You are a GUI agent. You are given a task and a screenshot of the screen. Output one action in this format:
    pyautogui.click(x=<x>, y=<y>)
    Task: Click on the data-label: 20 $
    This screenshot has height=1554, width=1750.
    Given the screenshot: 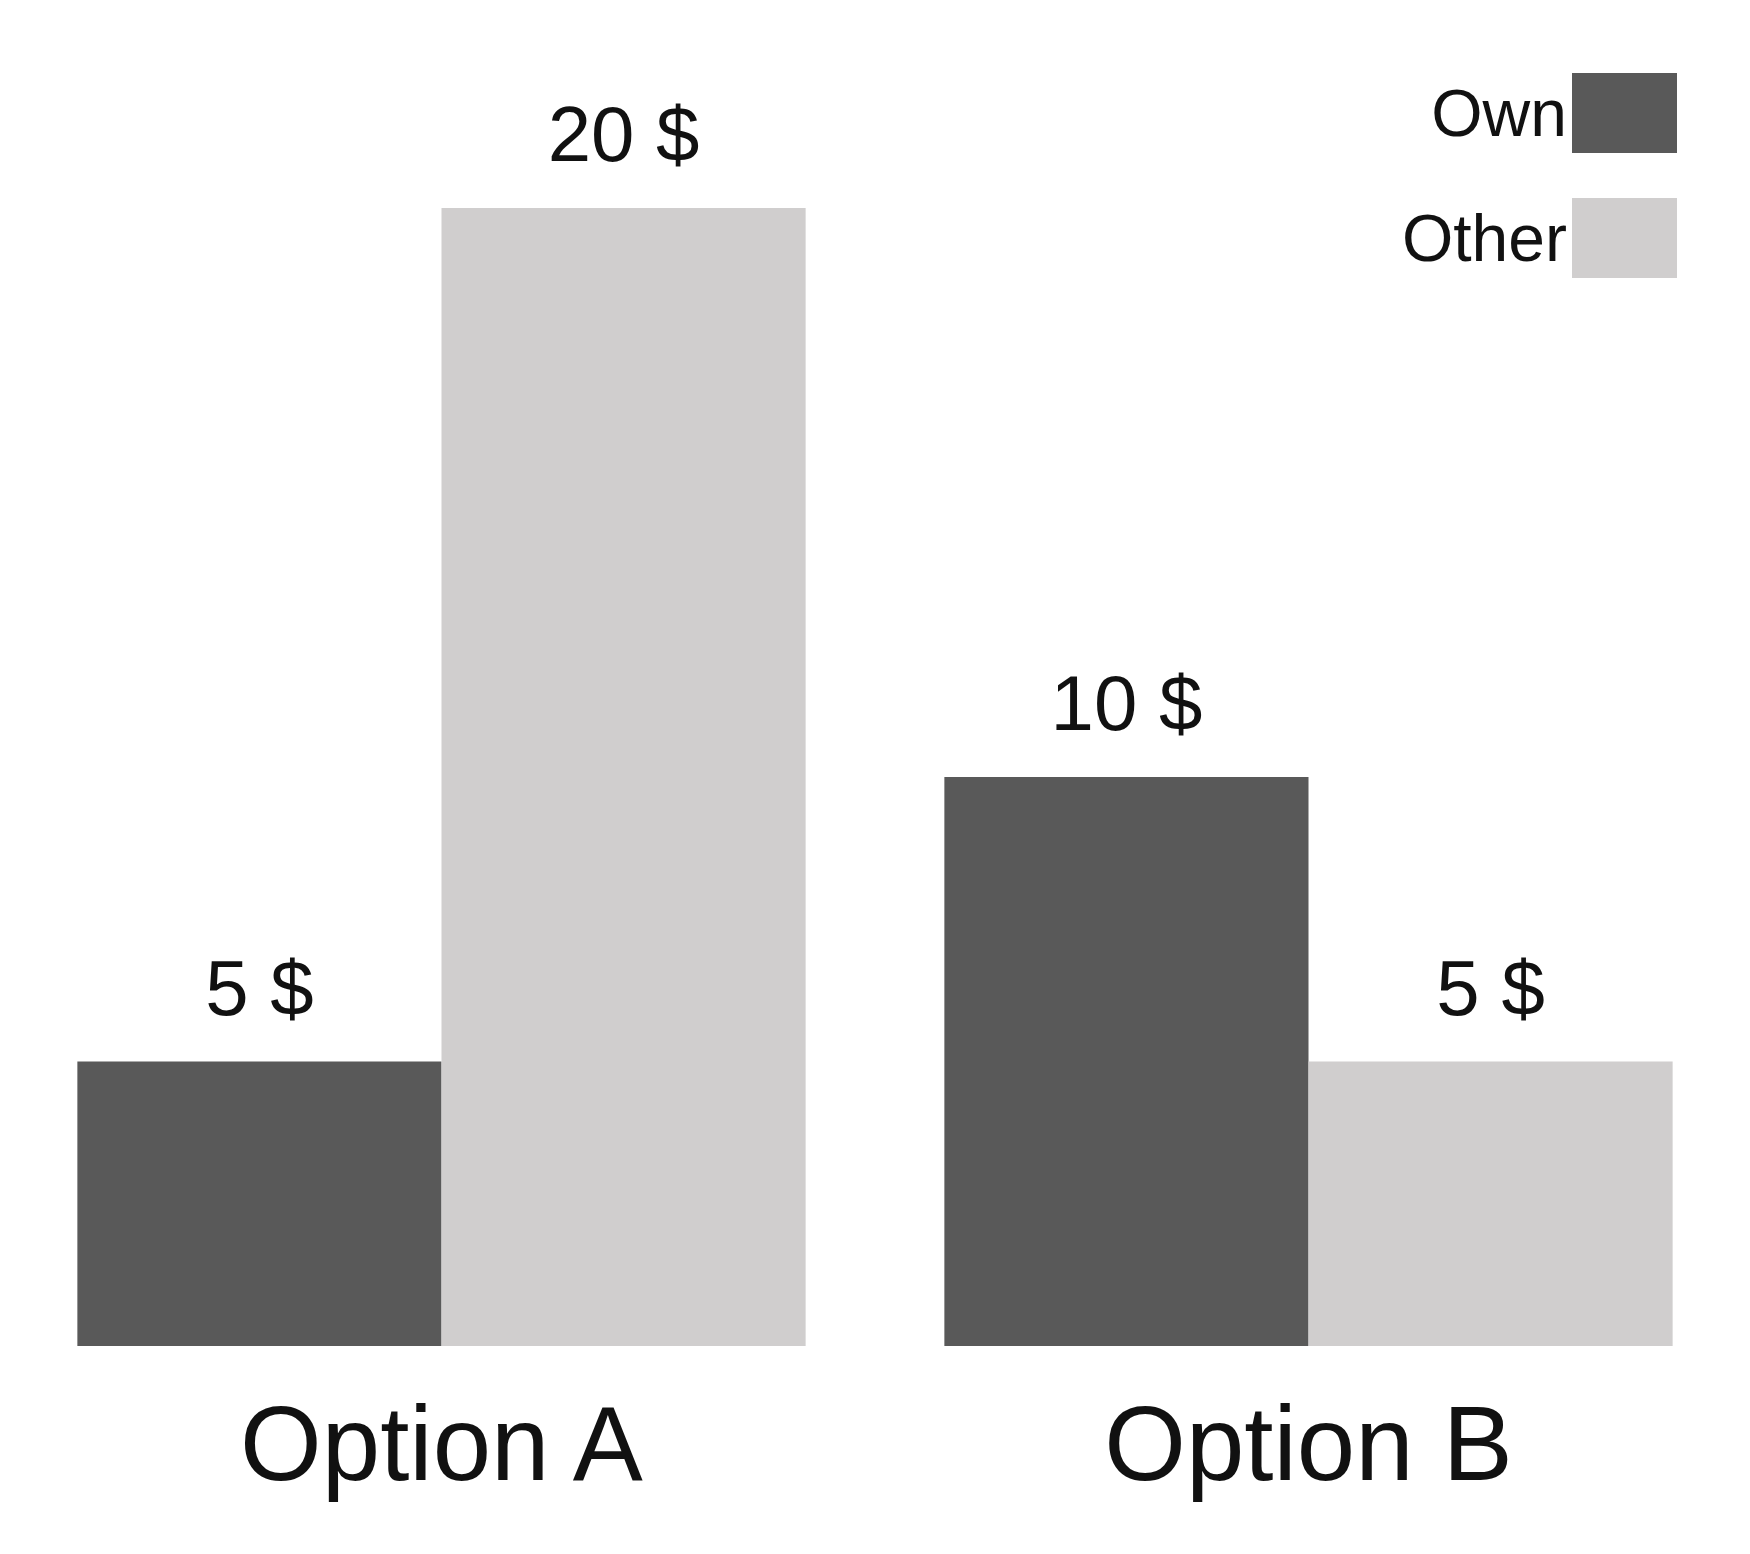 What is the action you would take?
    pyautogui.click(x=623, y=134)
    